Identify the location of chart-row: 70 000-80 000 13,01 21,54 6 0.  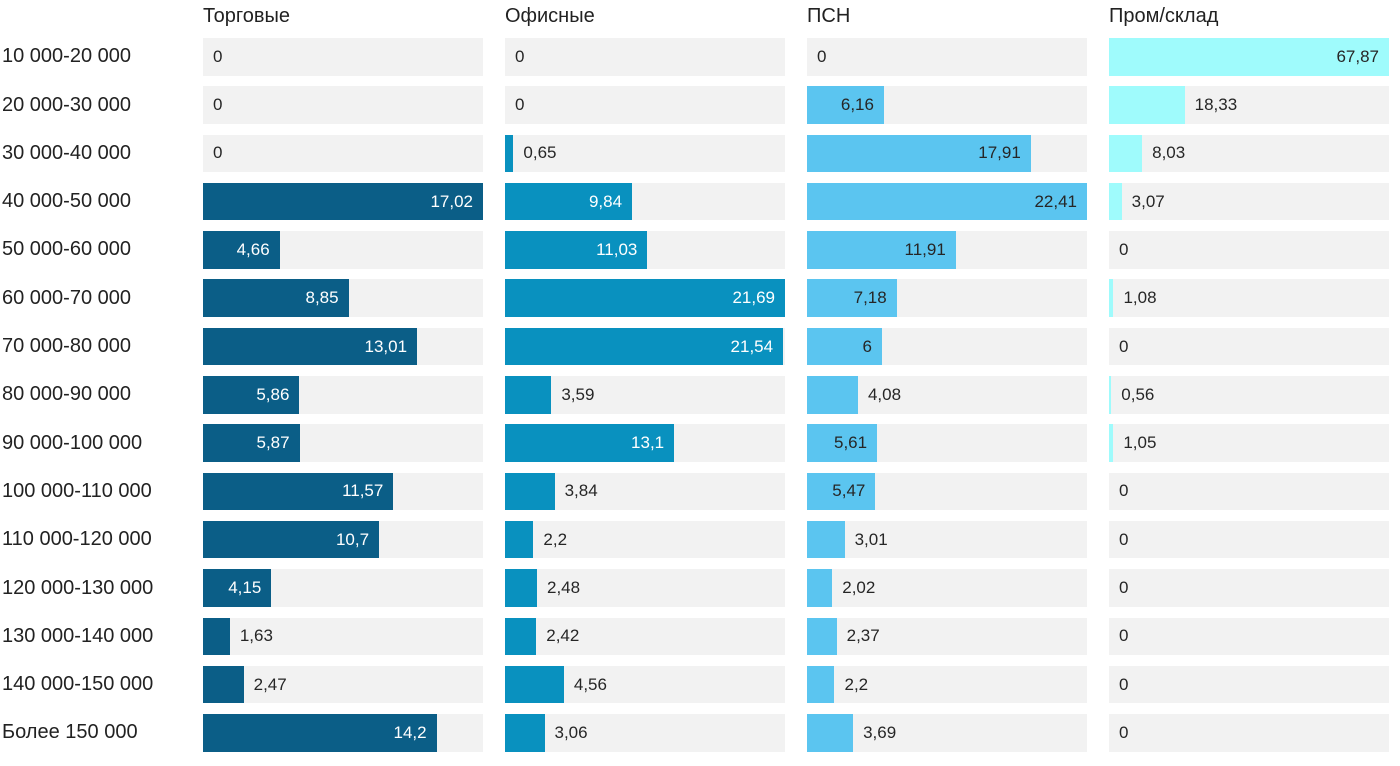
(700, 346).